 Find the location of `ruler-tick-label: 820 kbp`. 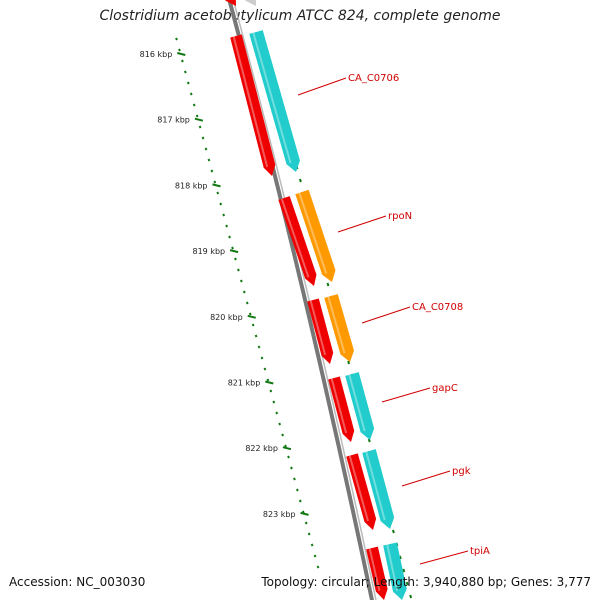

ruler-tick-label: 820 kbp is located at coordinates (226, 317).